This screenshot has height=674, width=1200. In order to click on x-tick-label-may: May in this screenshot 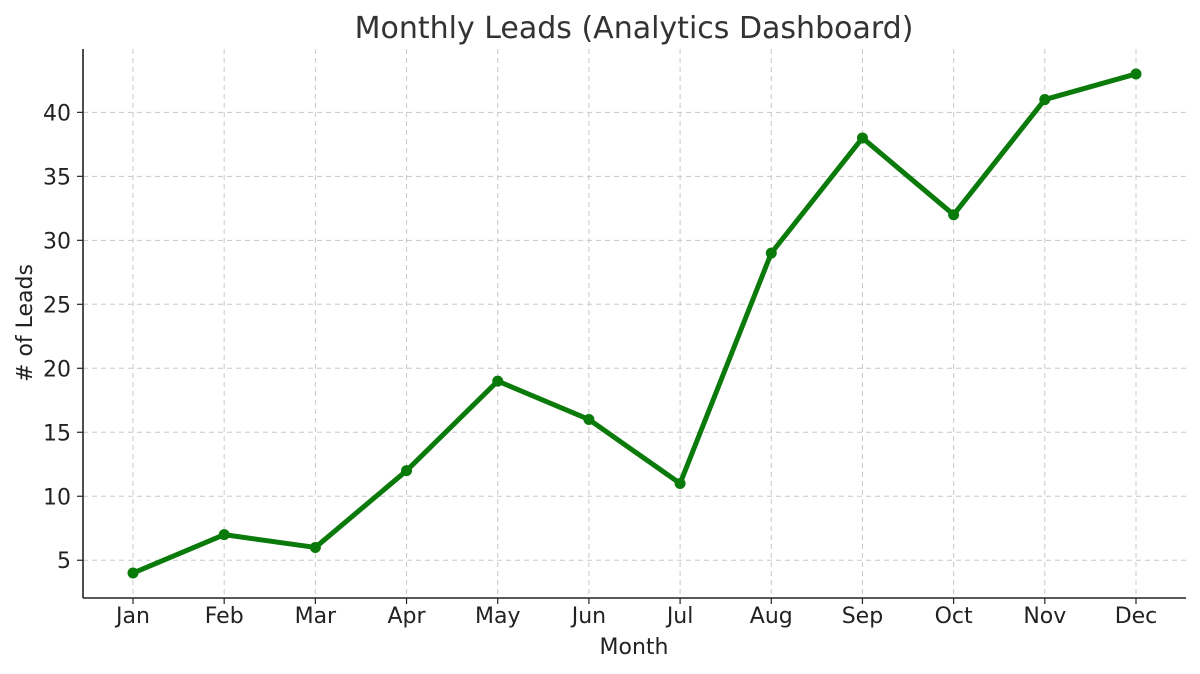, I will do `click(497, 616)`.